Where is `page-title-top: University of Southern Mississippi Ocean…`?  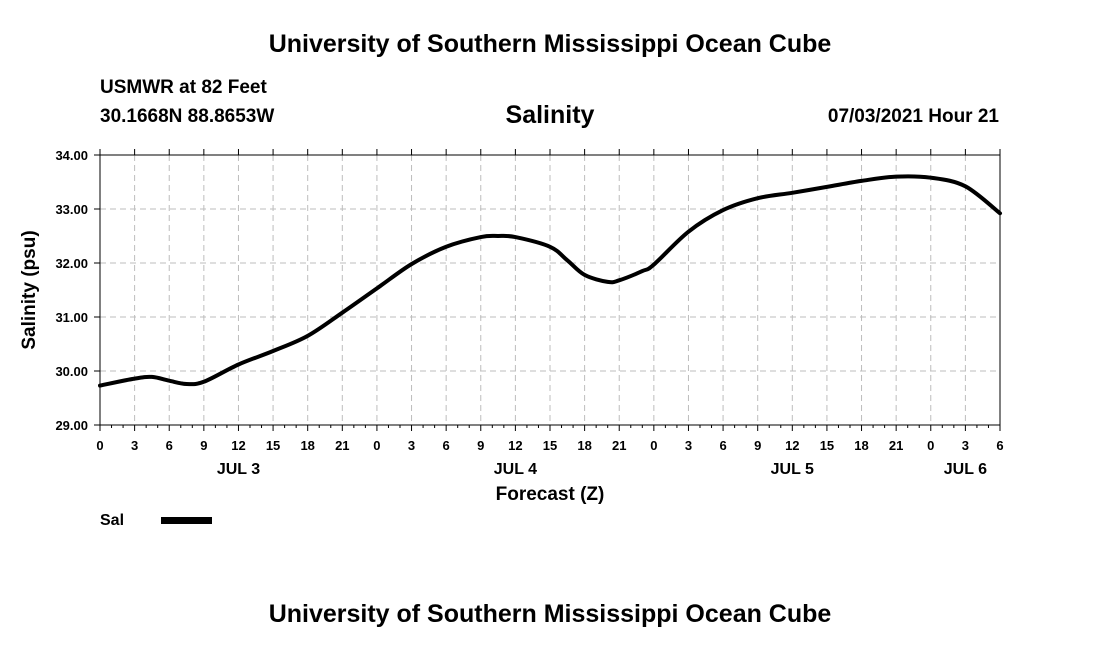
page-title-top: University of Southern Mississippi Ocean… is located at coordinates (550, 44).